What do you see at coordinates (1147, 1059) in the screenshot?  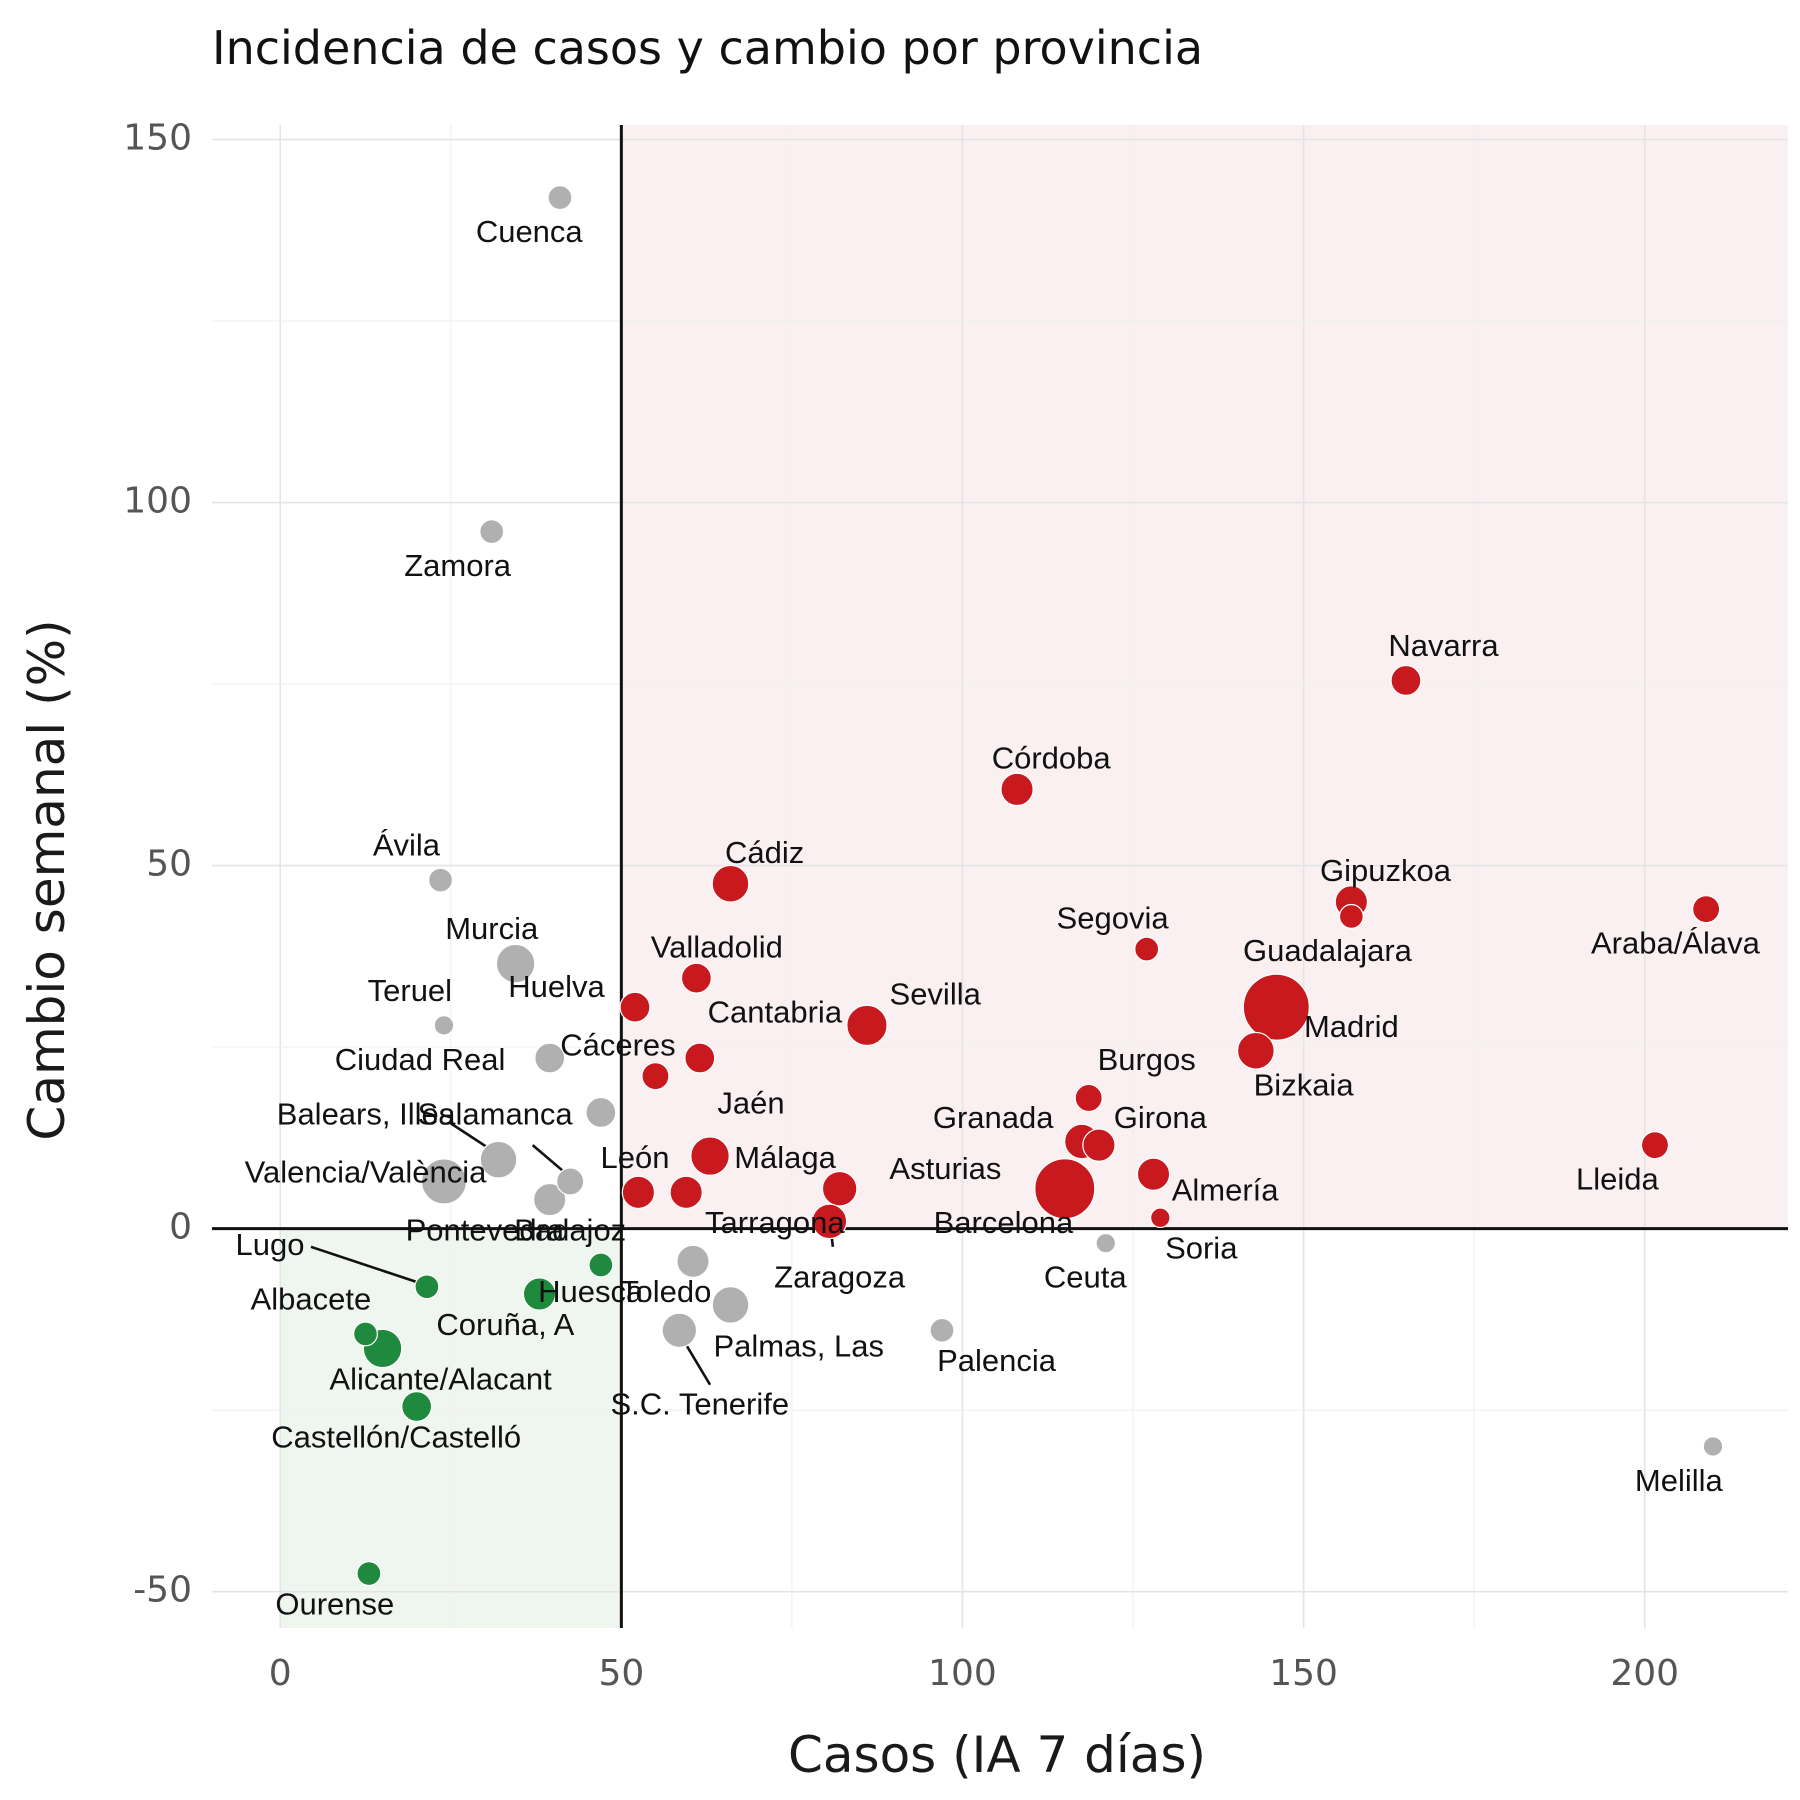 I see `point-label: Burgos` at bounding box center [1147, 1059].